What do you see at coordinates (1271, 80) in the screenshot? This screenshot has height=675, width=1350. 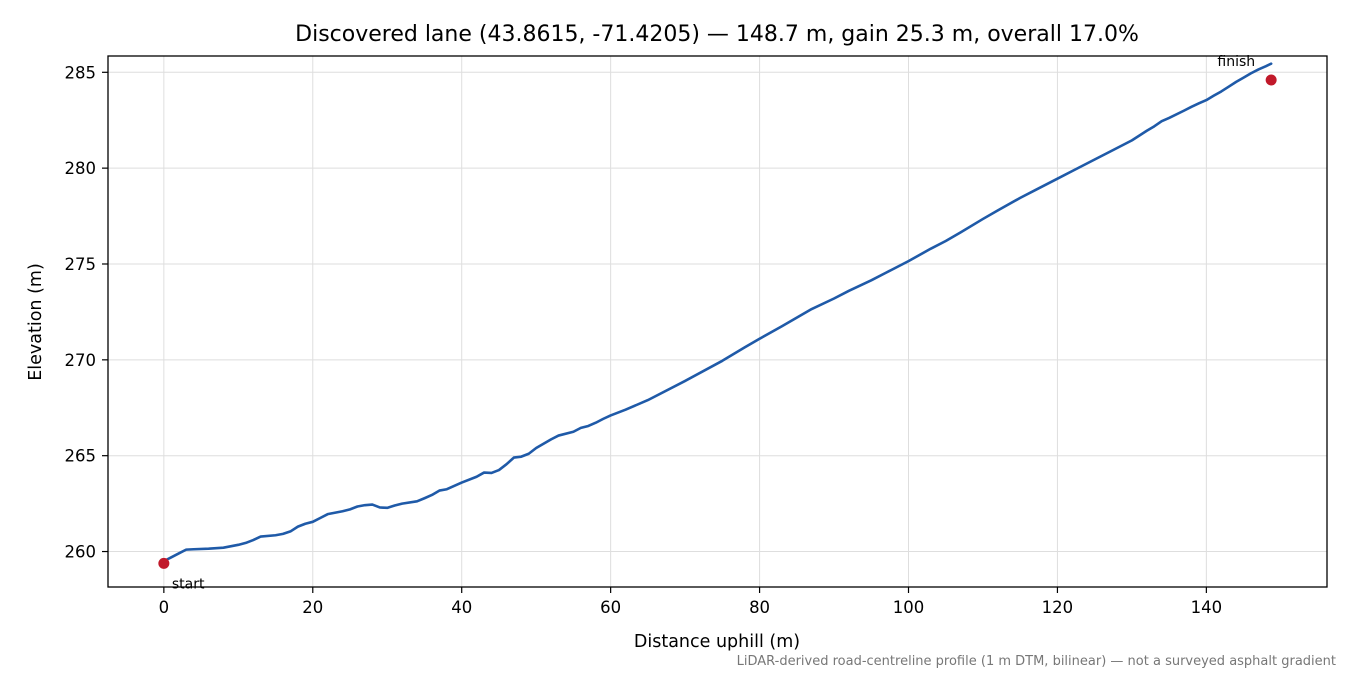 I see `finish-marker` at bounding box center [1271, 80].